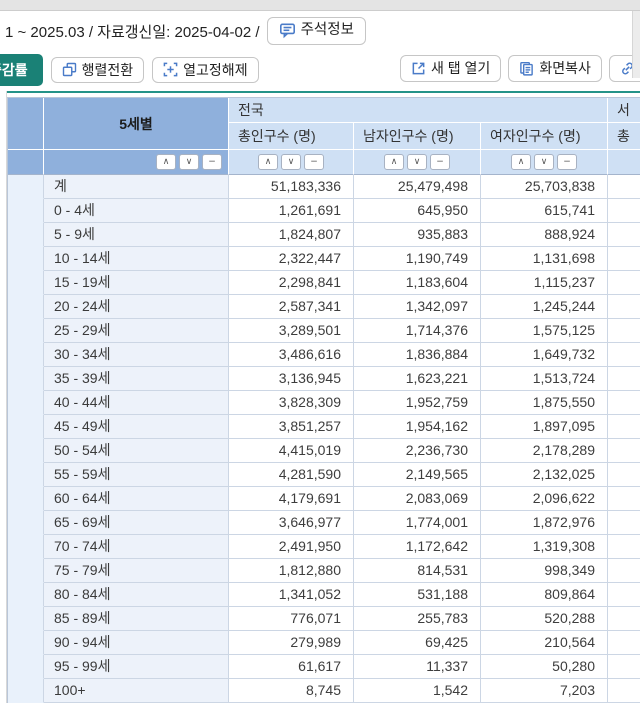  Describe the element at coordinates (624, 110) in the screenshot. I see `next-region-group-header: 서` at that location.